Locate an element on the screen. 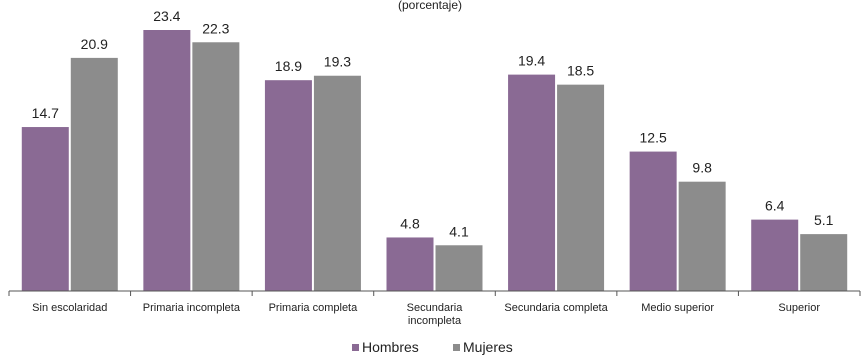 The height and width of the screenshot is (358, 861). value-label-hombres-1: 14.7 is located at coordinates (45, 113).